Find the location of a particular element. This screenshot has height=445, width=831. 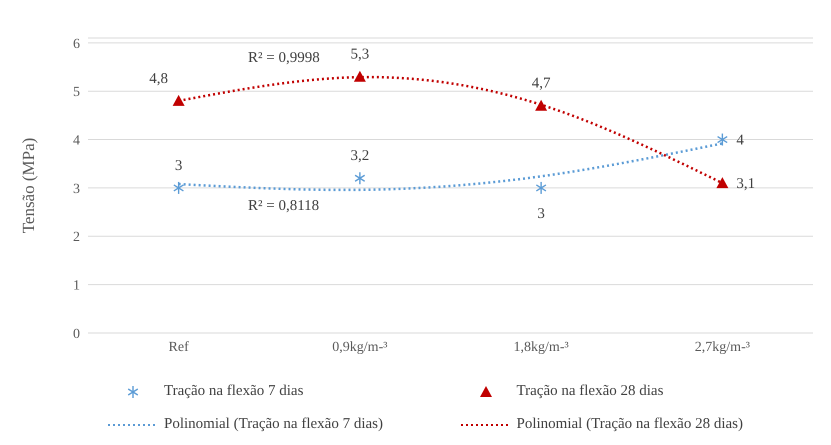

y-tick-label: 5 is located at coordinates (76, 92).